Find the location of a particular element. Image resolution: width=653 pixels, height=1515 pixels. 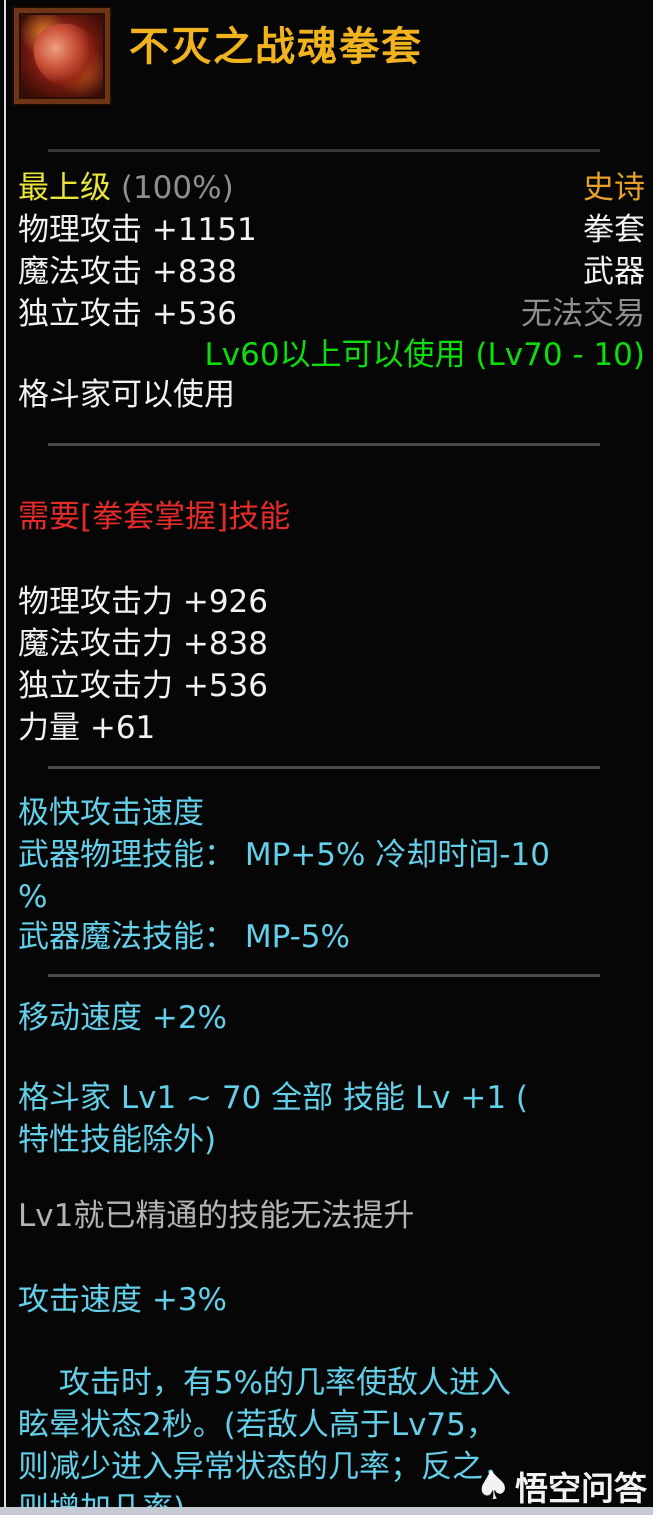

gauntlet-icon-art is located at coordinates (67, 55).